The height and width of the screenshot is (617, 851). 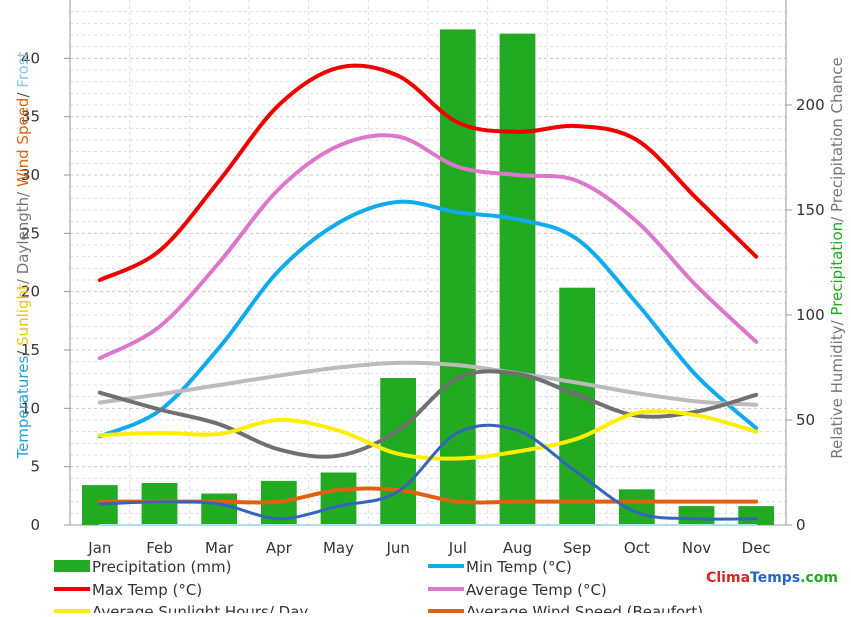 I want to click on left-tick-label: 20, so click(x=30, y=292).